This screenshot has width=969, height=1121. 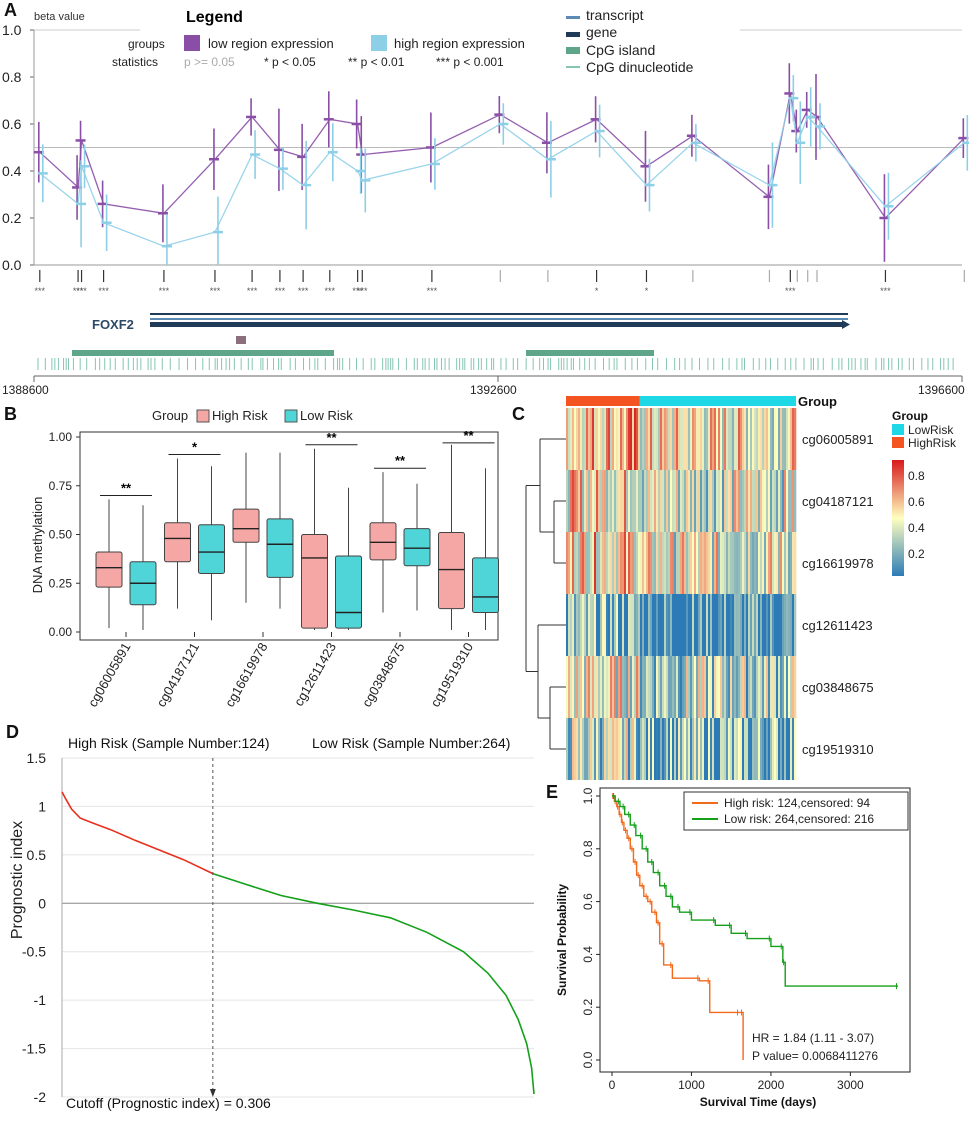 I want to click on d-cutoff-arrow-icon, so click(x=212, y=1093).